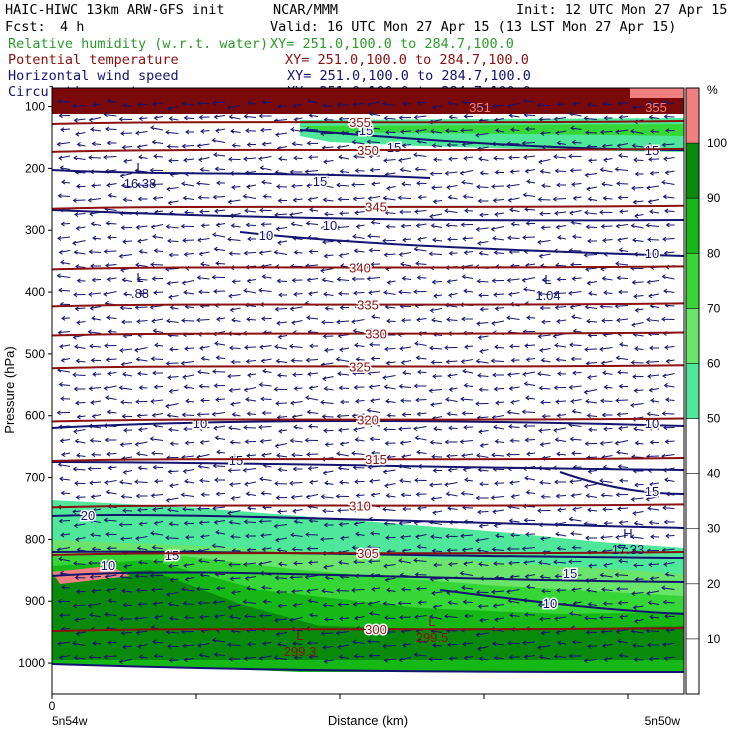 Image resolution: width=740 pixels, height=740 pixels. I want to click on wind-contour-label: 10, so click(108, 565).